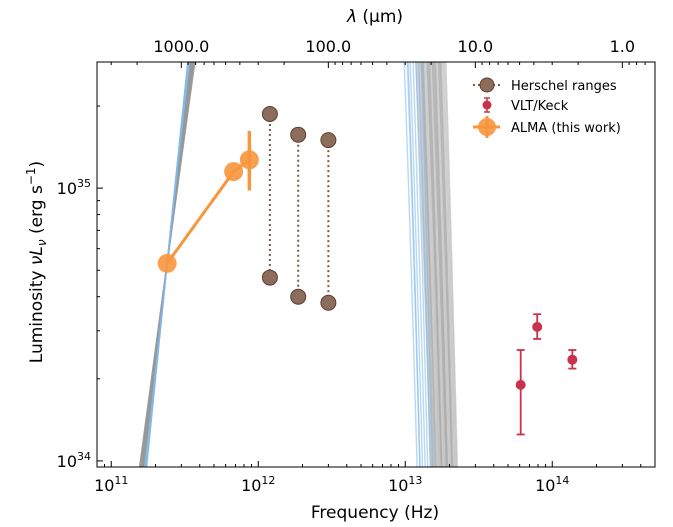  Describe the element at coordinates (552, 484) in the screenshot. I see `x-tick-label: 1014` at that location.